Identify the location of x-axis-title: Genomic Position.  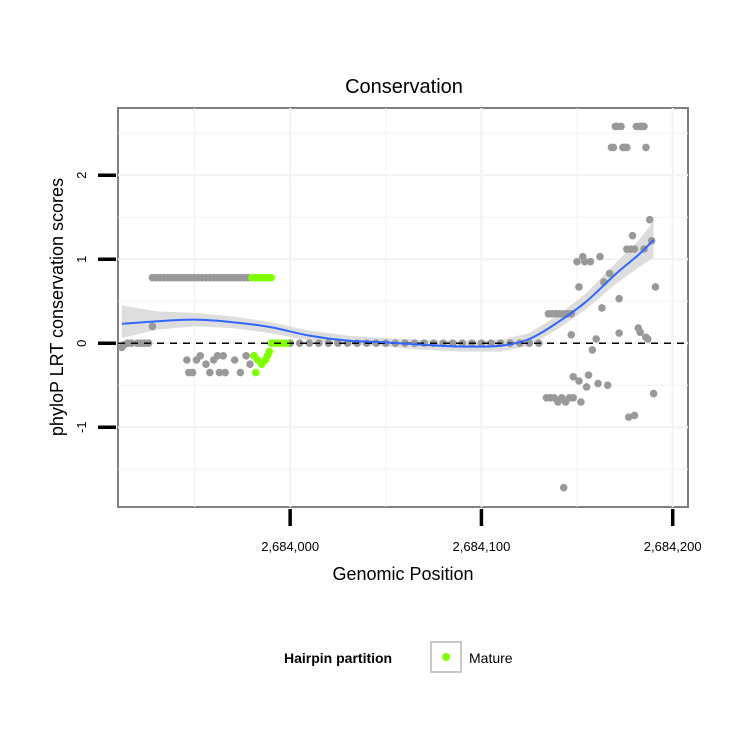
(402, 574).